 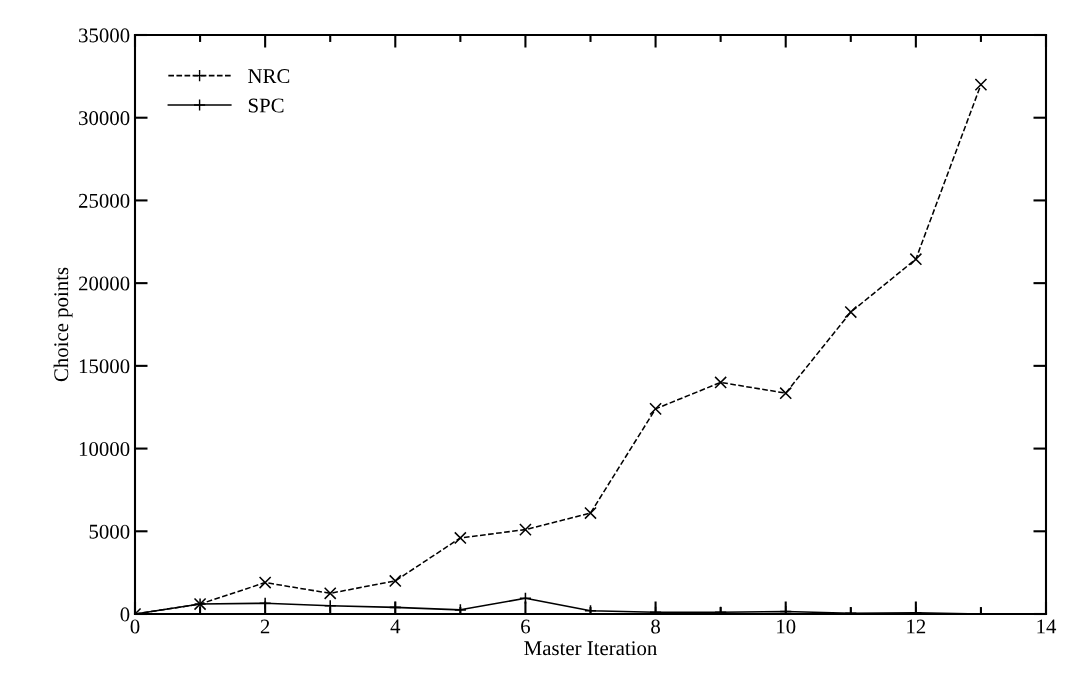 What do you see at coordinates (104, 118) in the screenshot?
I see `y-tick-label: 30000` at bounding box center [104, 118].